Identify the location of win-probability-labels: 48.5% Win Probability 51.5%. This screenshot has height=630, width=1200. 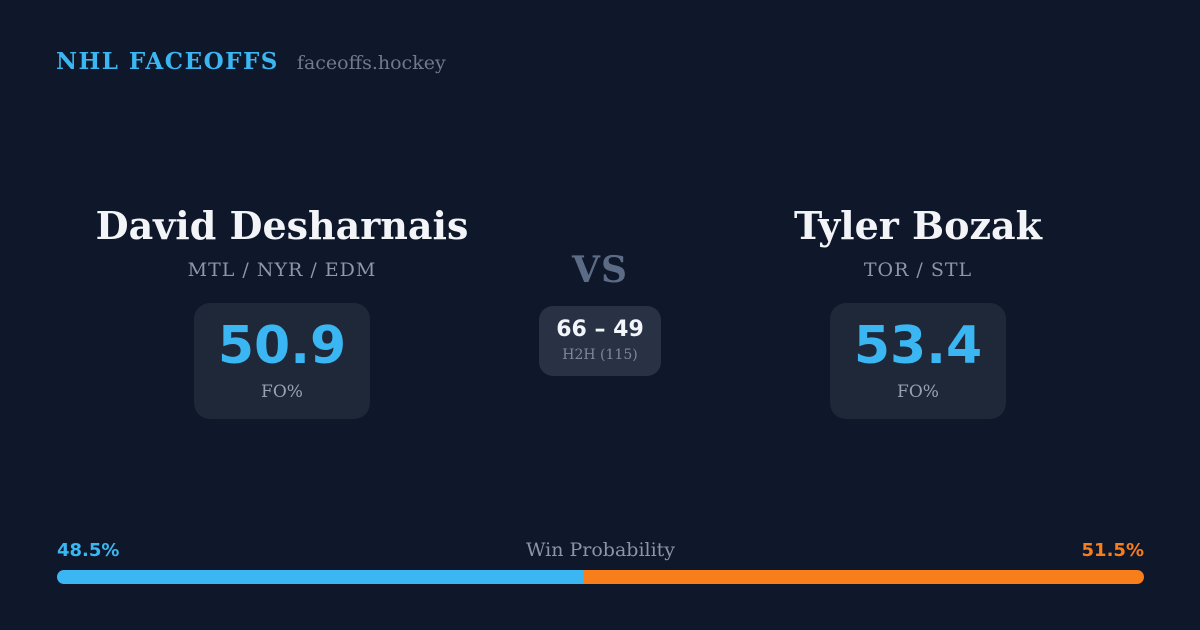
(600, 550).